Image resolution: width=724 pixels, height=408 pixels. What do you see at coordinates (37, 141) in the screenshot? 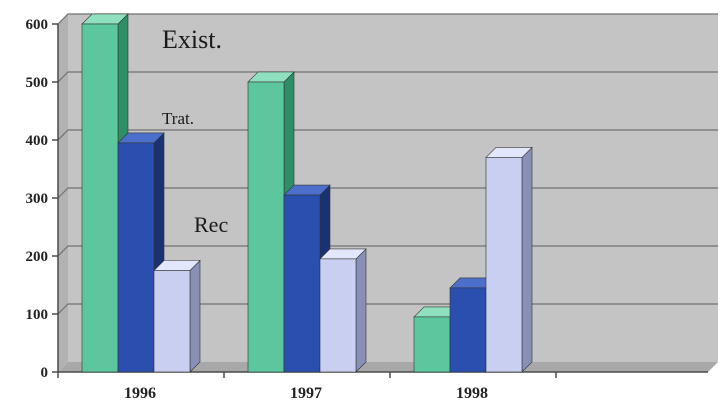
I see `y-tick-label: 400` at bounding box center [37, 141].